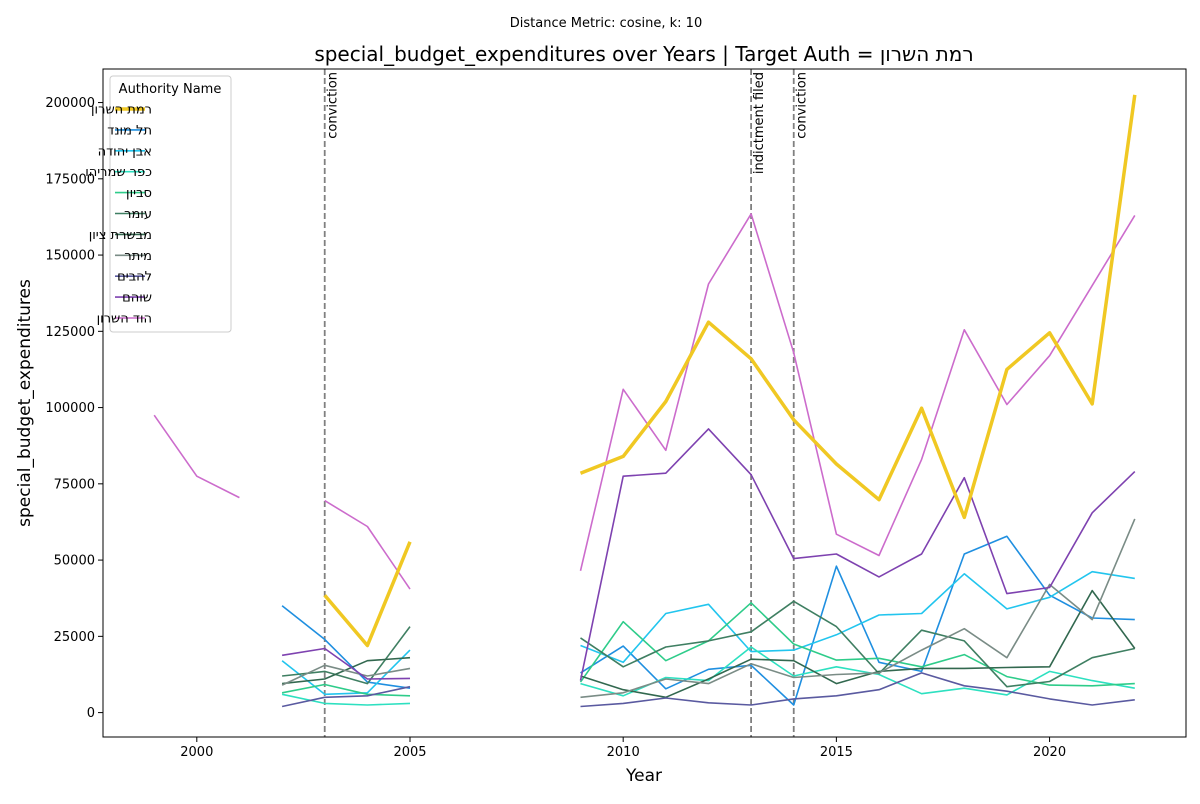 This screenshot has width=1200, height=804. Describe the element at coordinates (606, 23) in the screenshot. I see `chart-suptitle: Distance Metric: cosine, k: 10` at that location.